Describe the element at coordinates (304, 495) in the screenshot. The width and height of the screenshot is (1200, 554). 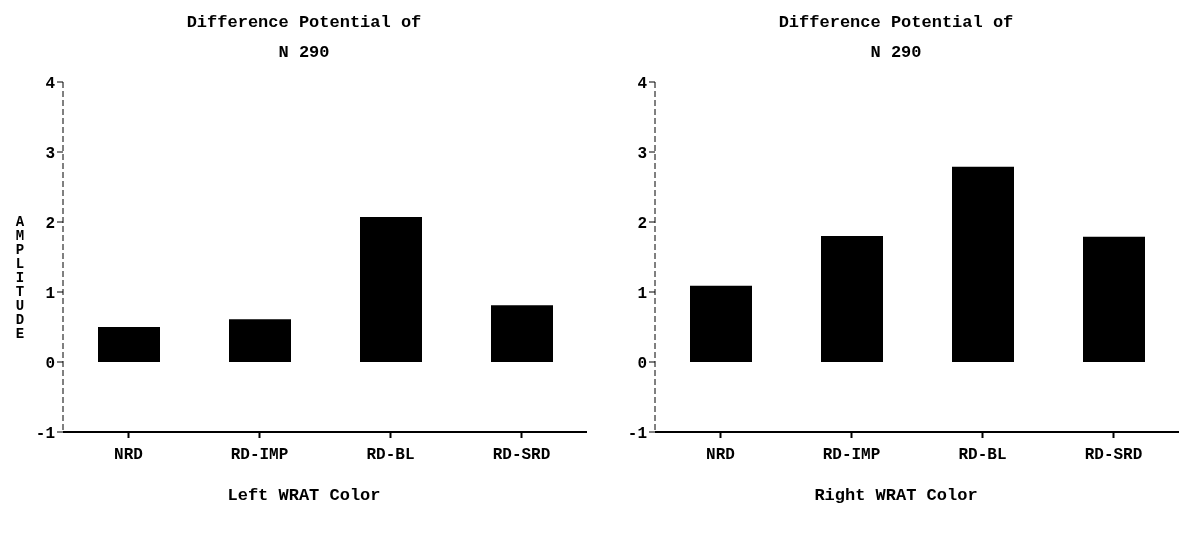
I see `x-axis-title: Left WRAT Color` at that location.